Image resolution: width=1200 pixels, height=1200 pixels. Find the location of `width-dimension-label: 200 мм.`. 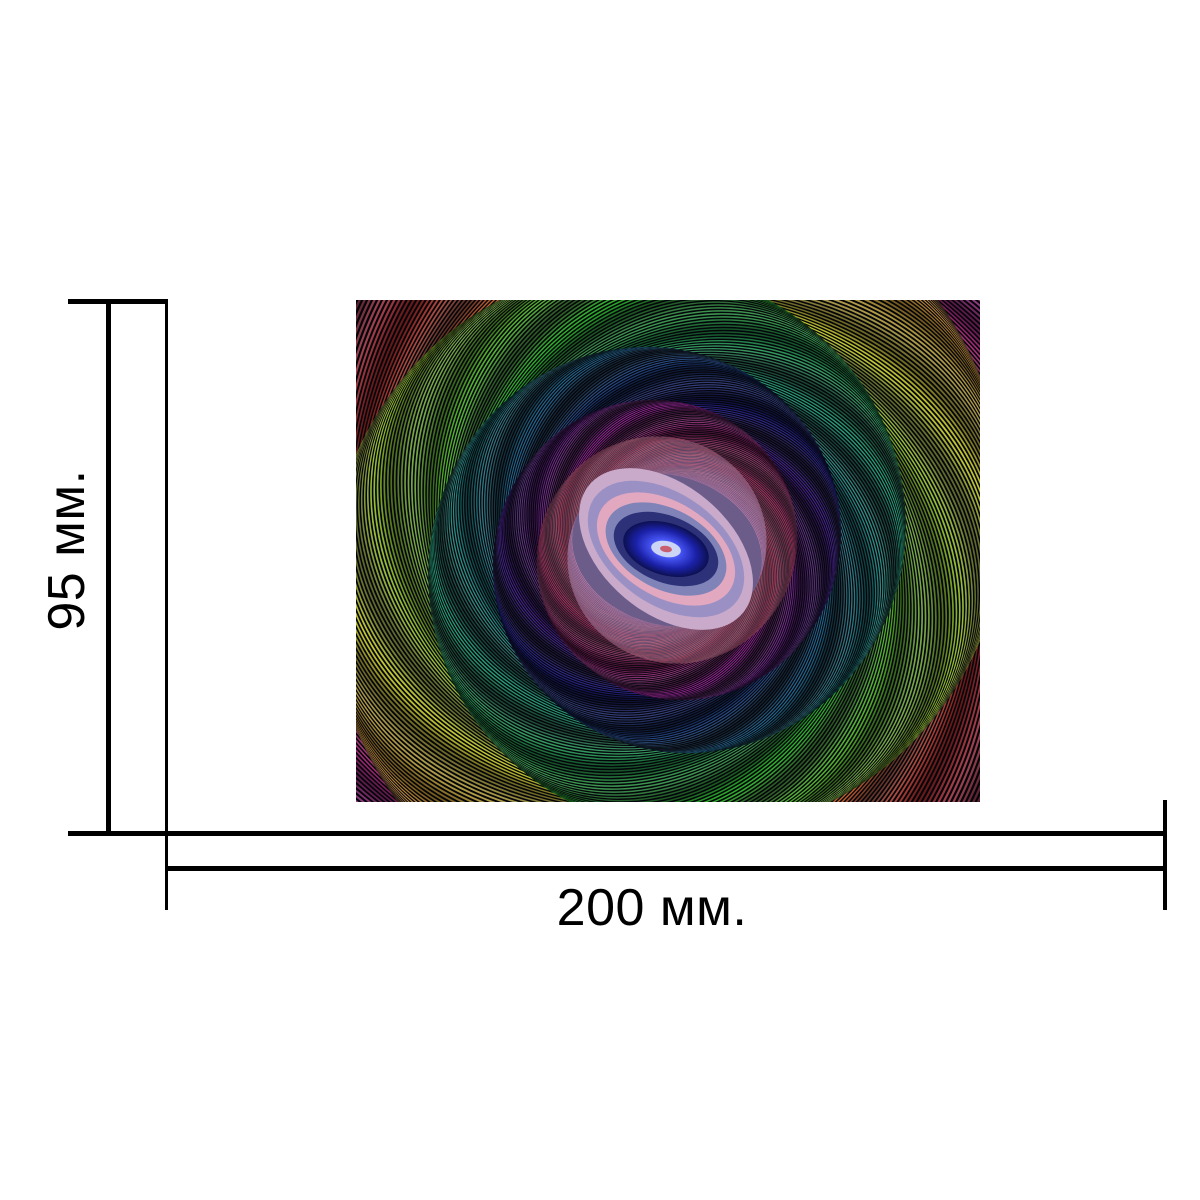

width-dimension-label: 200 мм. is located at coordinates (652, 908).